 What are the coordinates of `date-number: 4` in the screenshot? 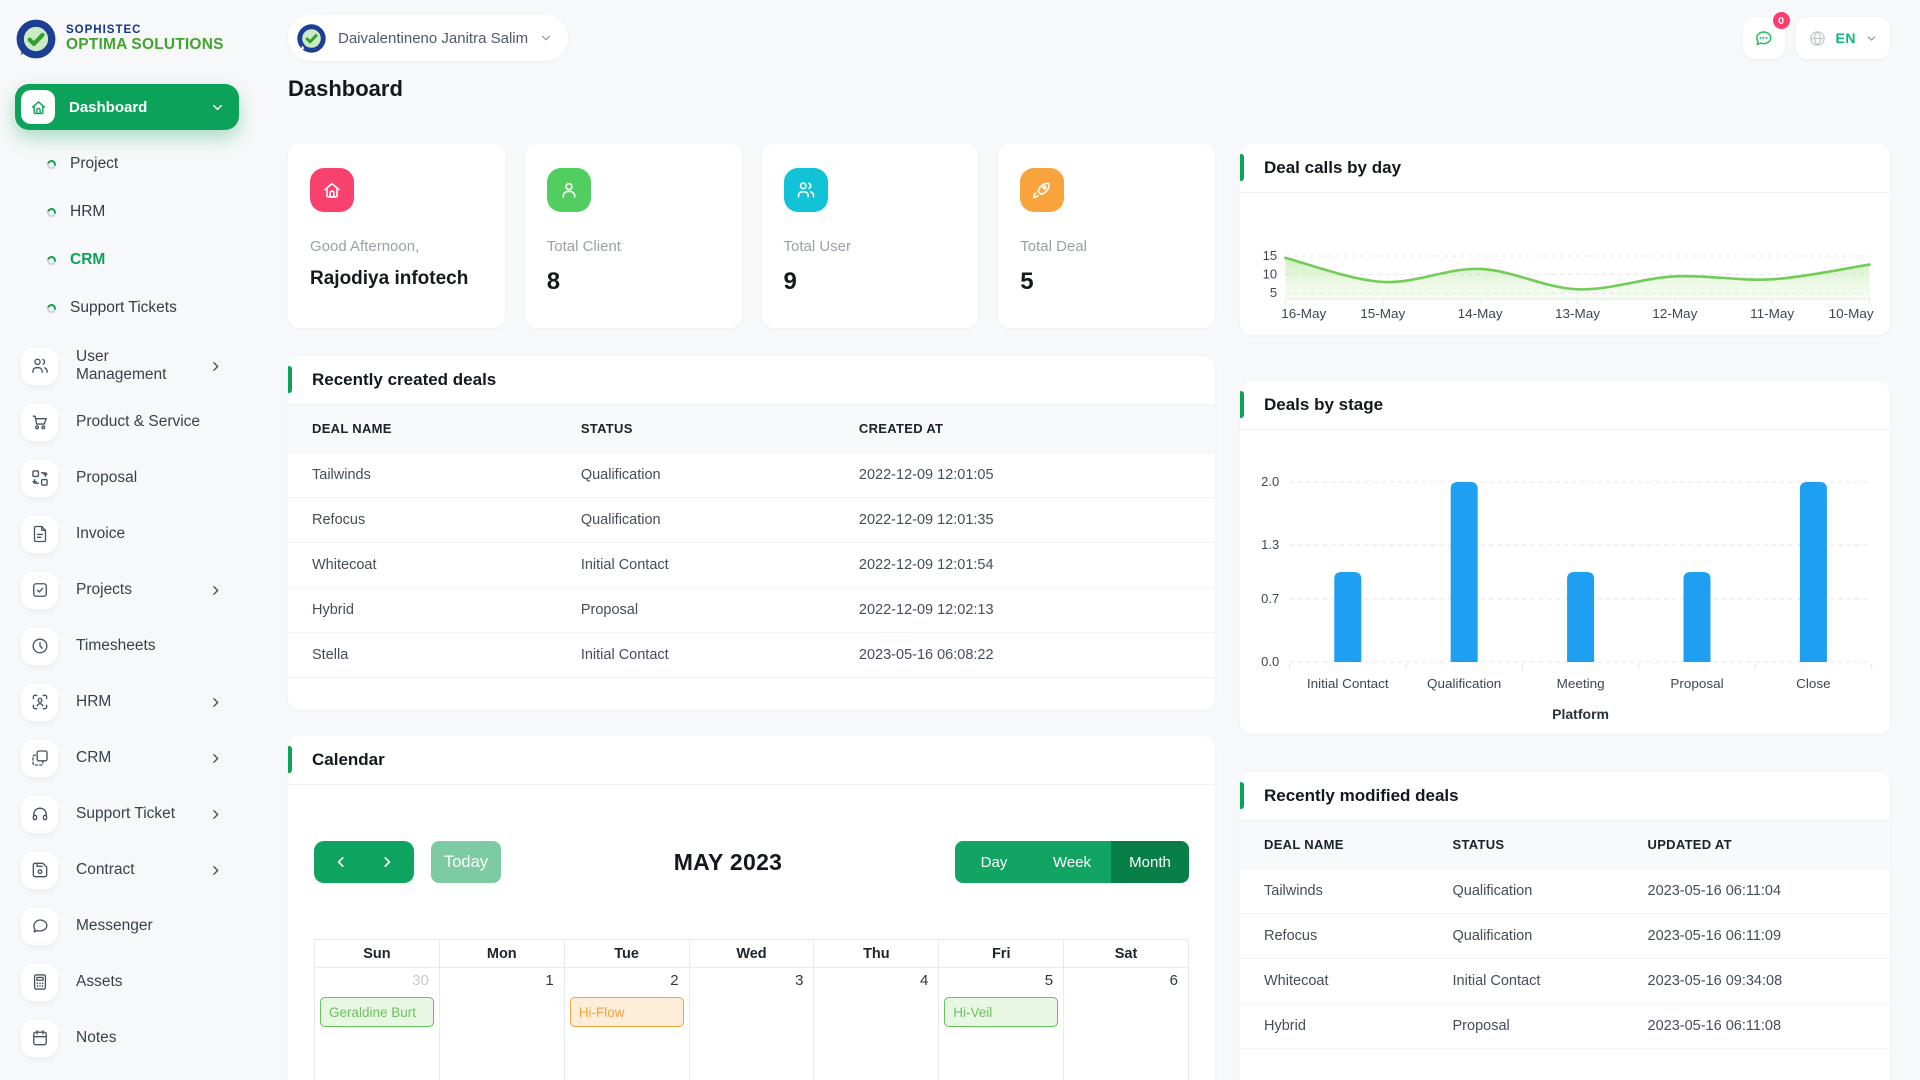 It's located at (924, 980).